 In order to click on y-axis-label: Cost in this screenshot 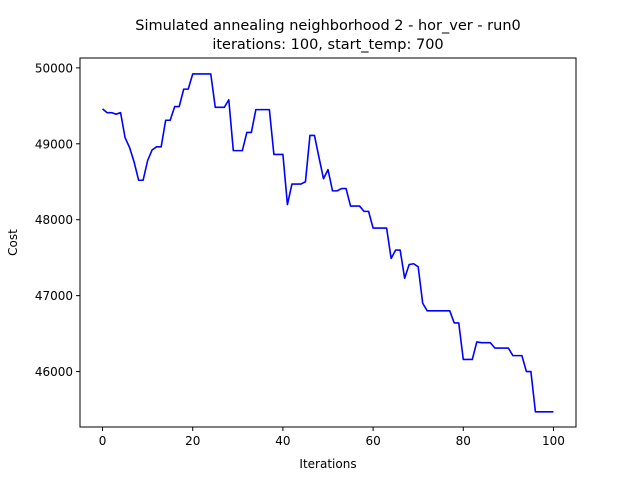, I will do `click(13, 242)`.